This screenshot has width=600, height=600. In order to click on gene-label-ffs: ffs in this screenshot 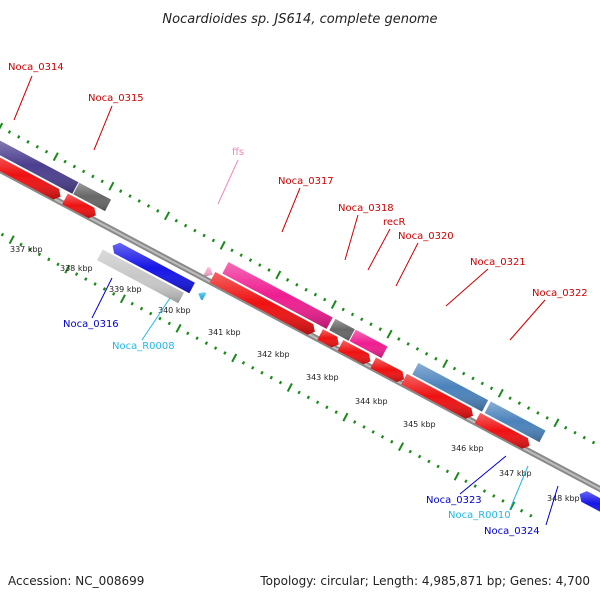, I will do `click(238, 152)`.